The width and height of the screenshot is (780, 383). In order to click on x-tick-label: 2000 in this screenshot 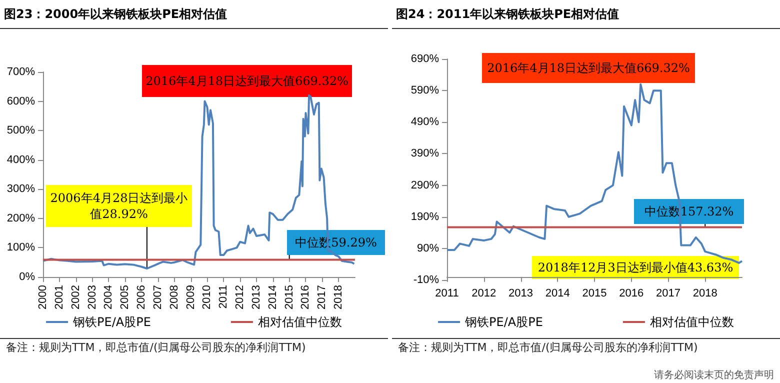, I will do `click(43, 297)`.